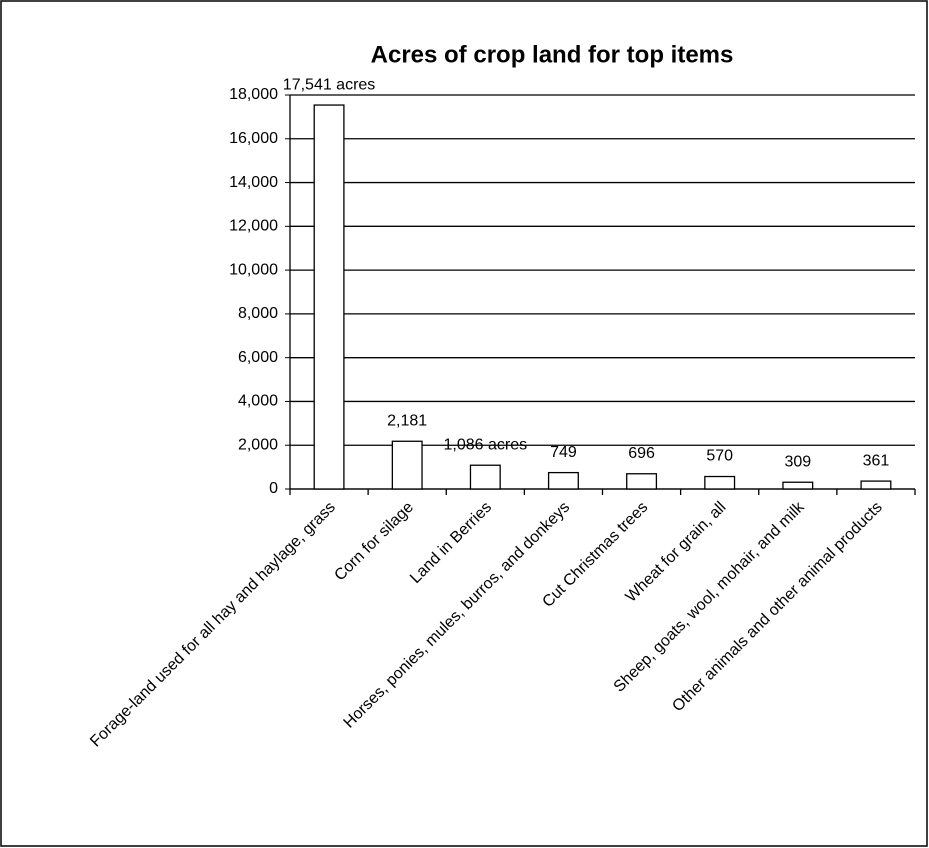 The width and height of the screenshot is (929, 848). Describe the element at coordinates (329, 84) in the screenshot. I see `data-label: 17,541 acres` at that location.